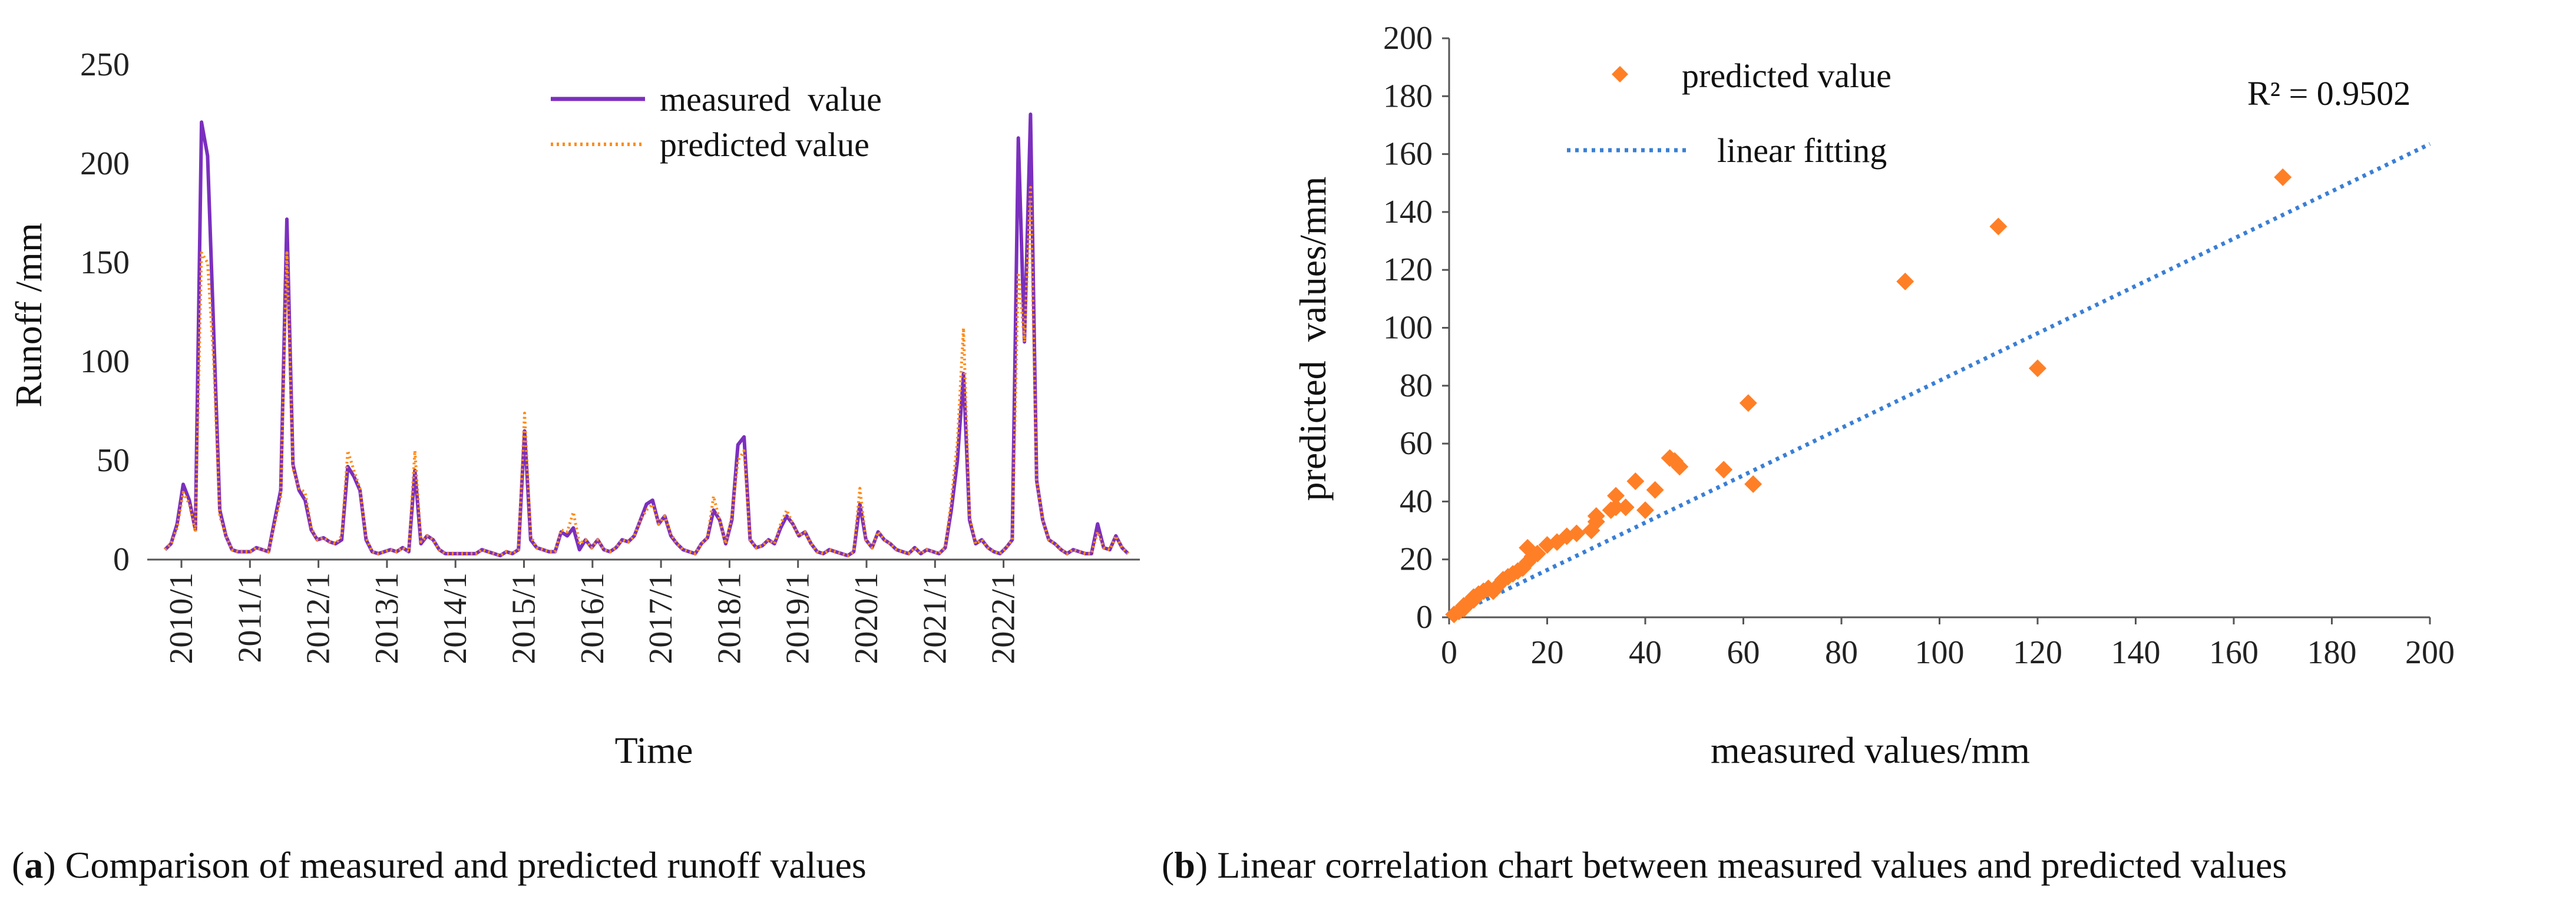 This screenshot has height=913, width=2576. I want to click on x-tick-label: 100, so click(1940, 652).